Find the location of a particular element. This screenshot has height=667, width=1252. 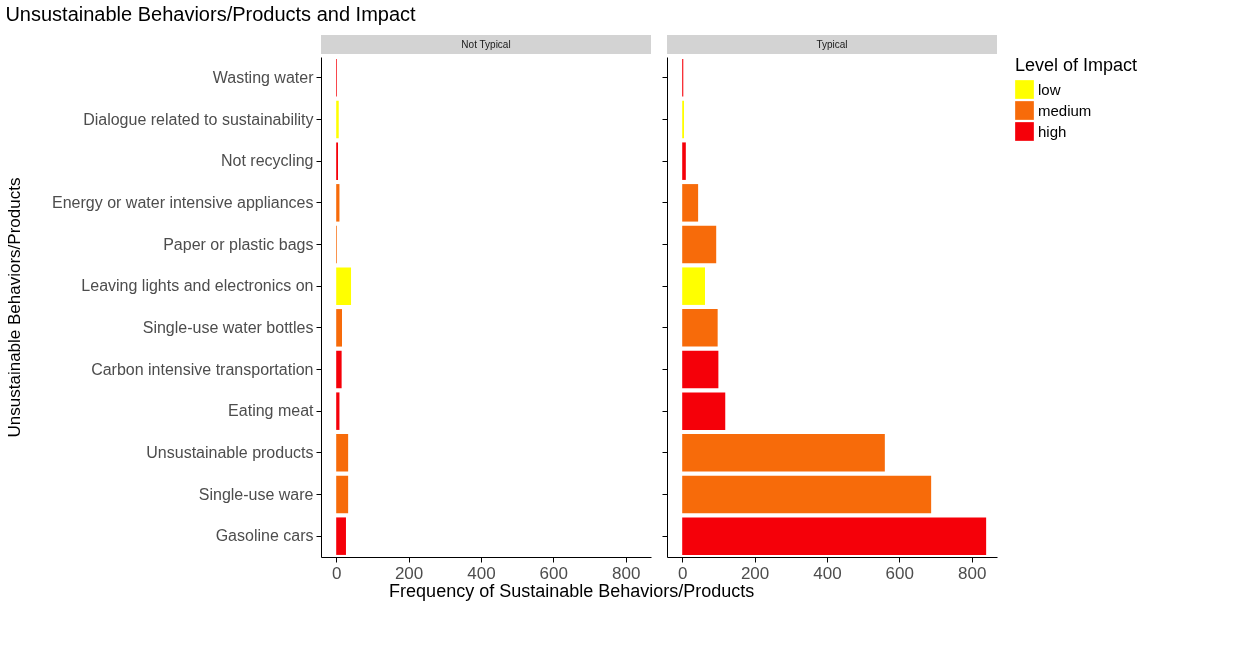

y-tick-label: Gasoline cars is located at coordinates (264, 536).